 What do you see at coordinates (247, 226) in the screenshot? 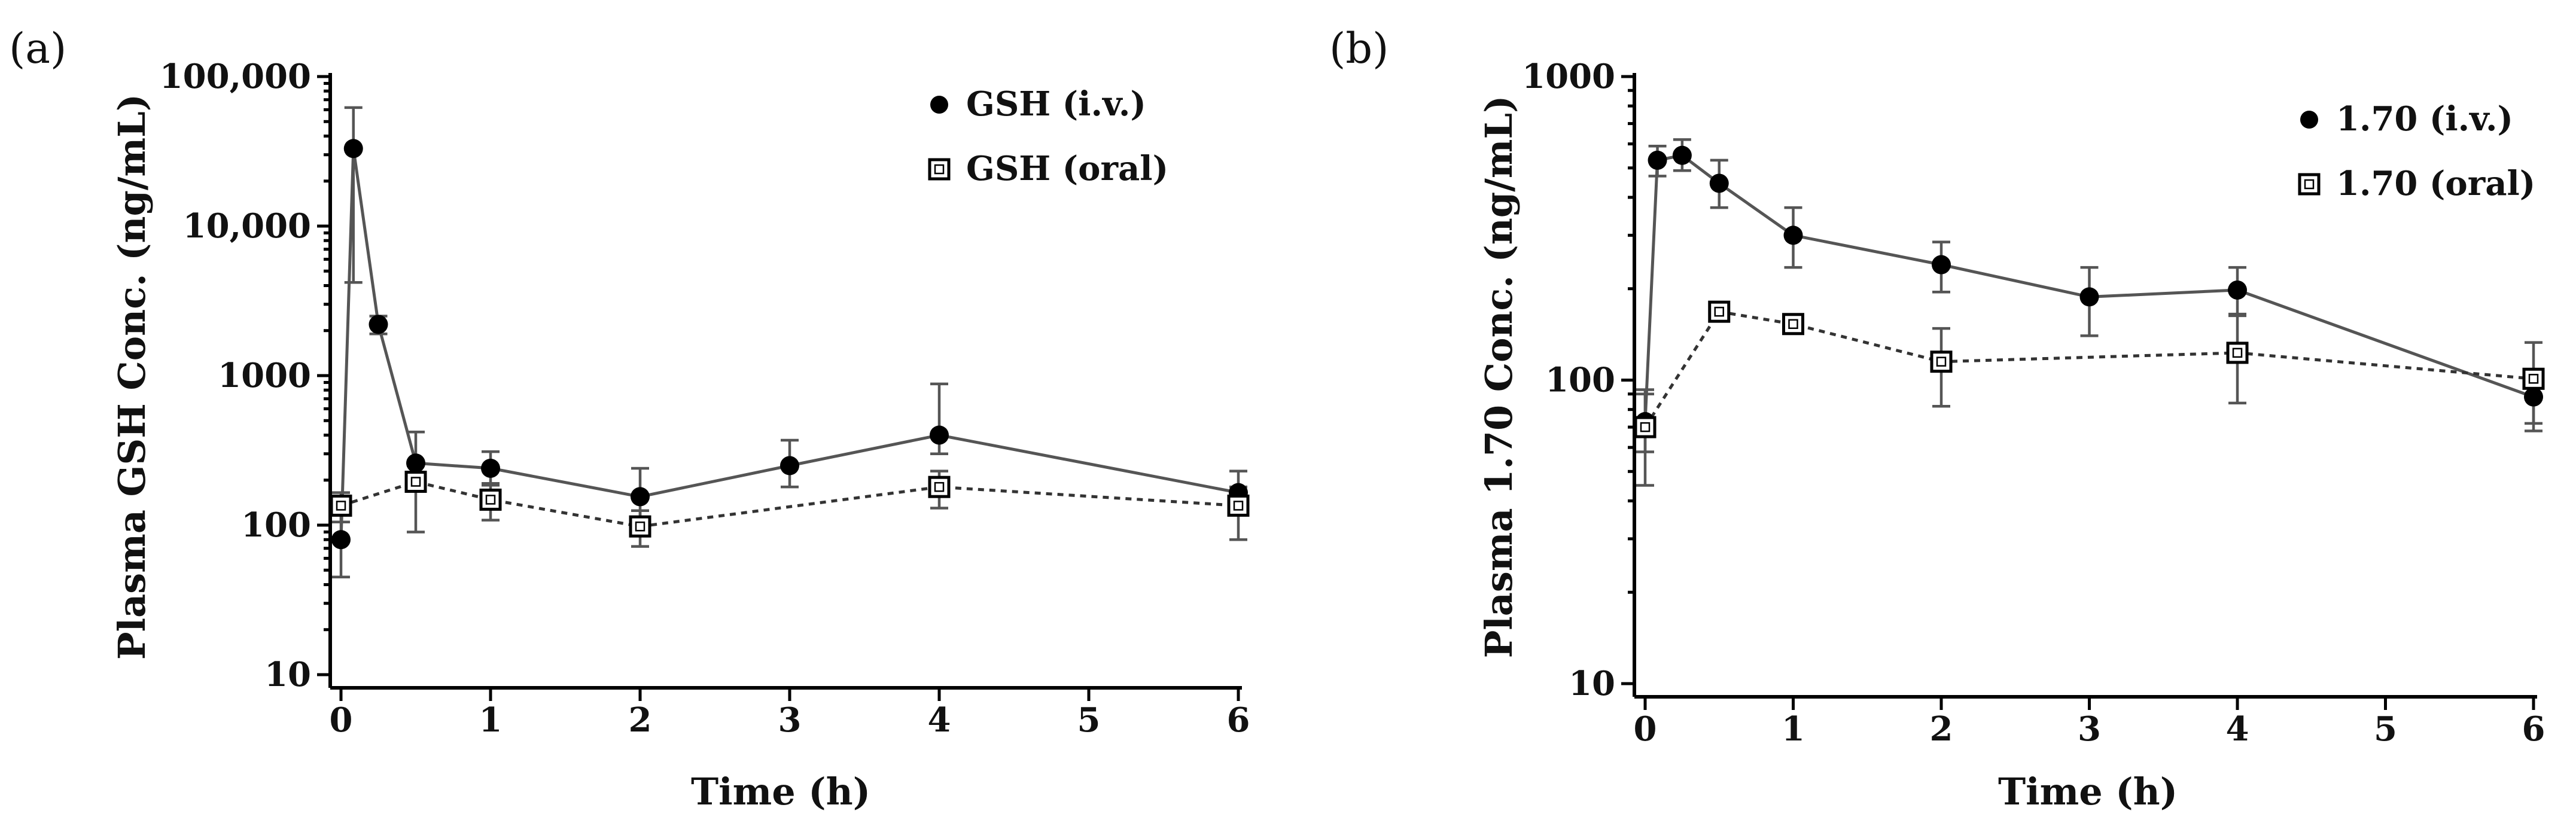
I see `panel-a-y-tick-label: 10,000` at bounding box center [247, 226].